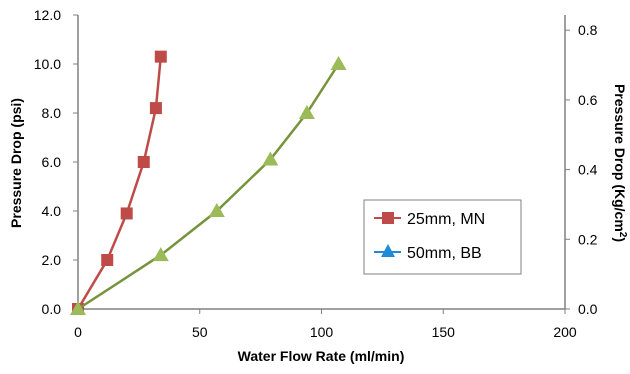 The width and height of the screenshot is (630, 374). I want to click on y2-axis-title: Pressure Drop (Kg/cm2), so click(620, 163).